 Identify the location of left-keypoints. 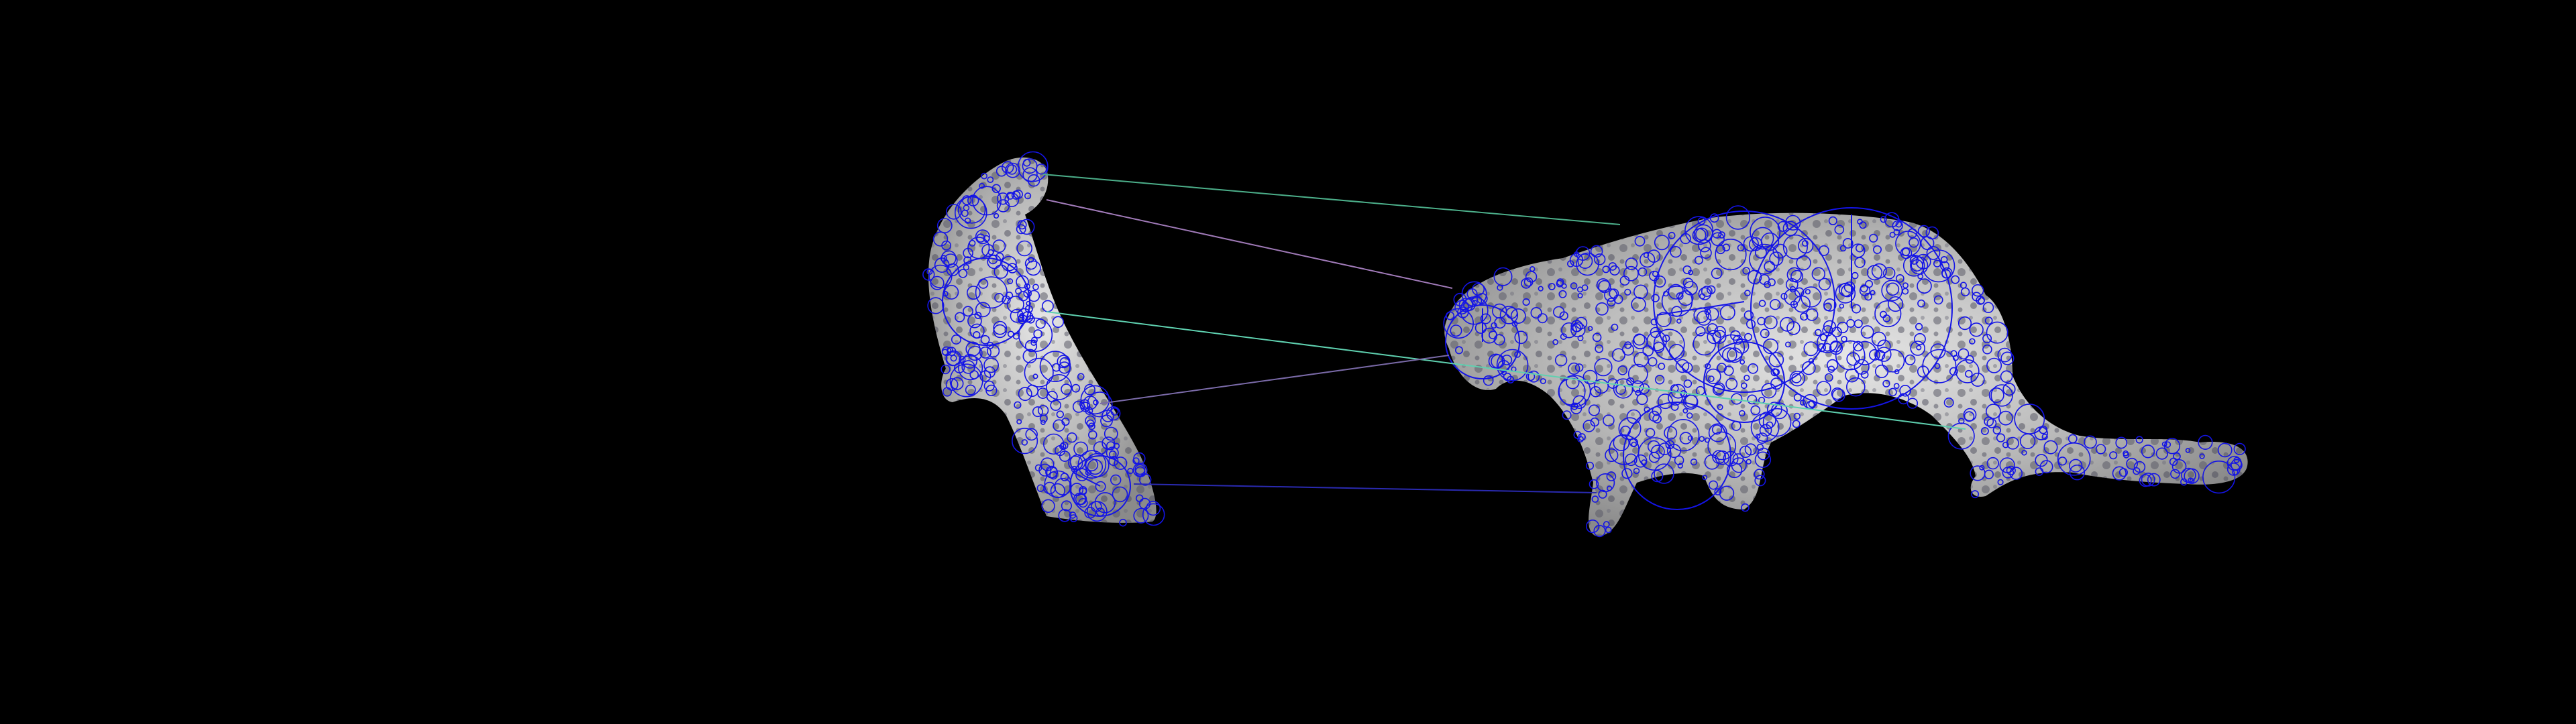
(1043, 339).